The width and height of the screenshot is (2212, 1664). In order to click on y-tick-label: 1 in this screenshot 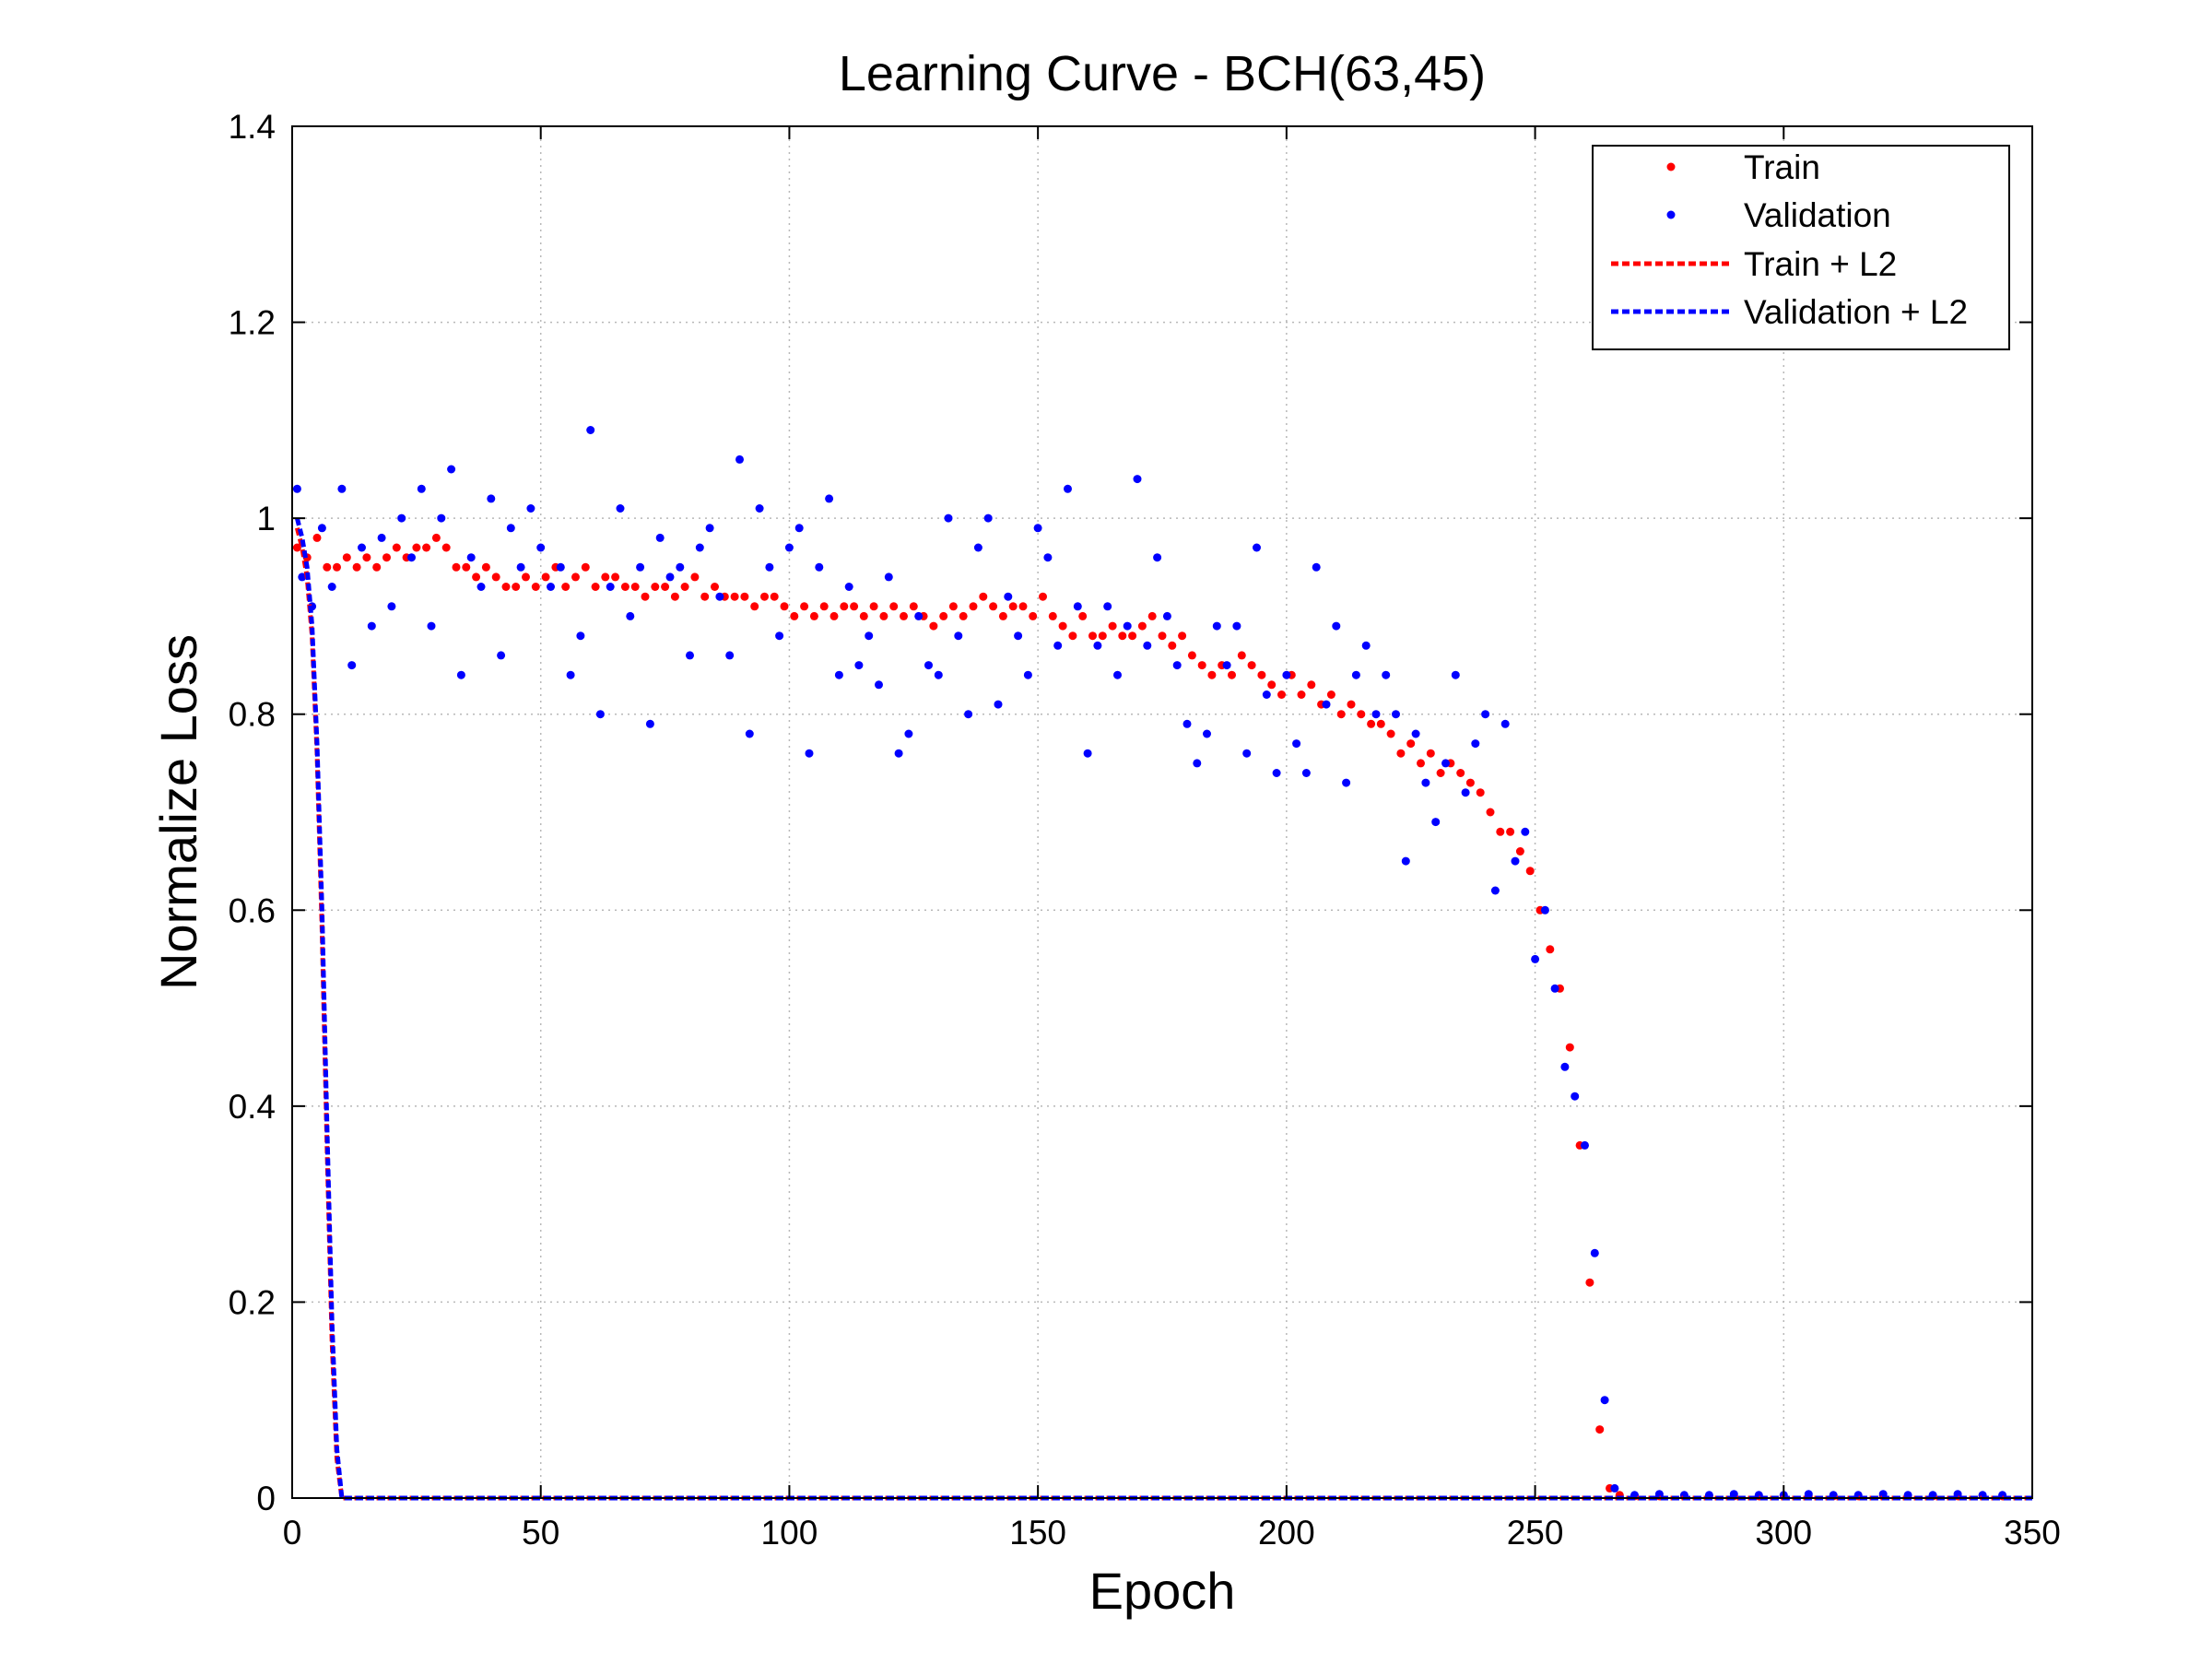, I will do `click(266, 518)`.